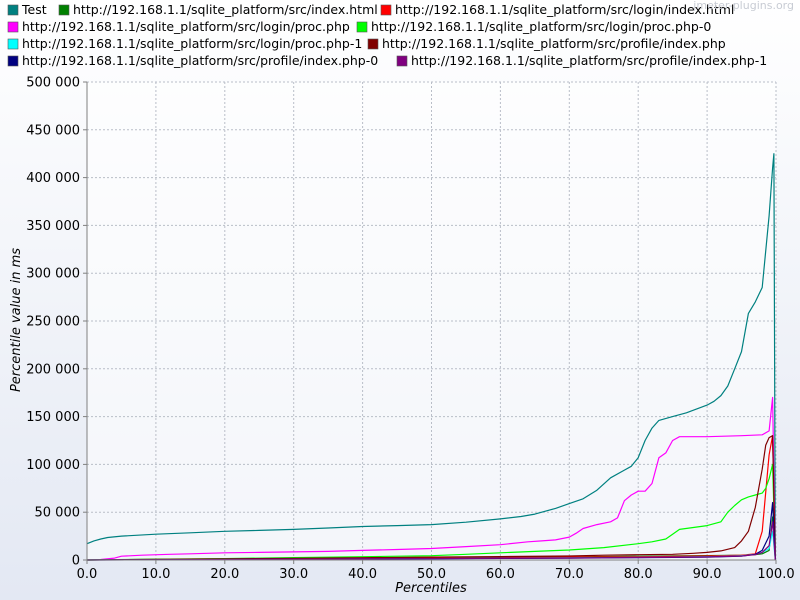 This screenshot has height=600, width=800. What do you see at coordinates (638, 574) in the screenshot?
I see `x-tick-label: 80.0` at bounding box center [638, 574].